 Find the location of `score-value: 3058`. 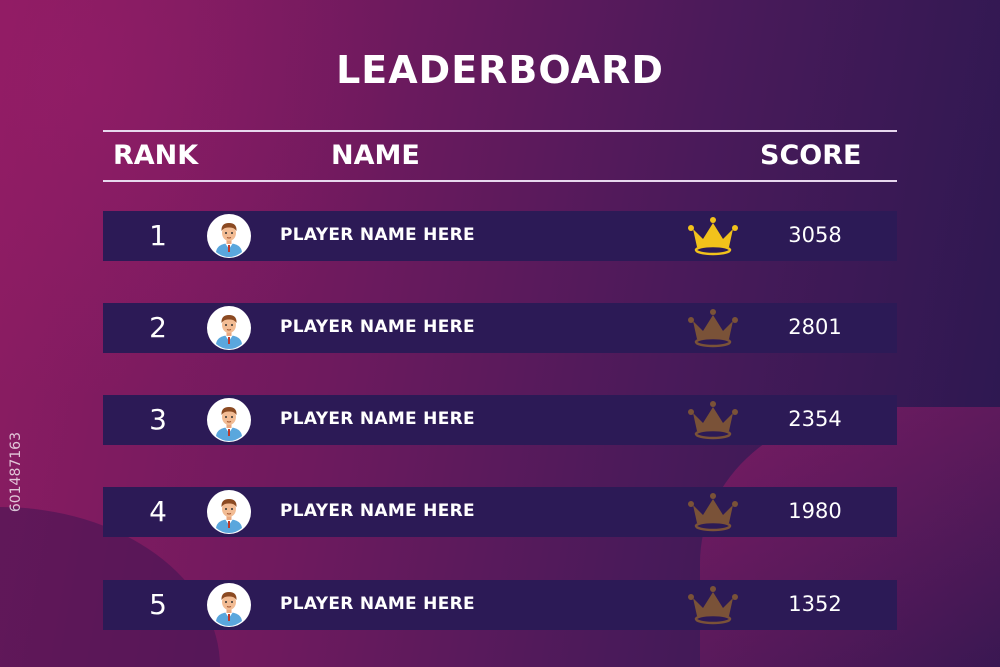

score-value: 3058 is located at coordinates (815, 235).